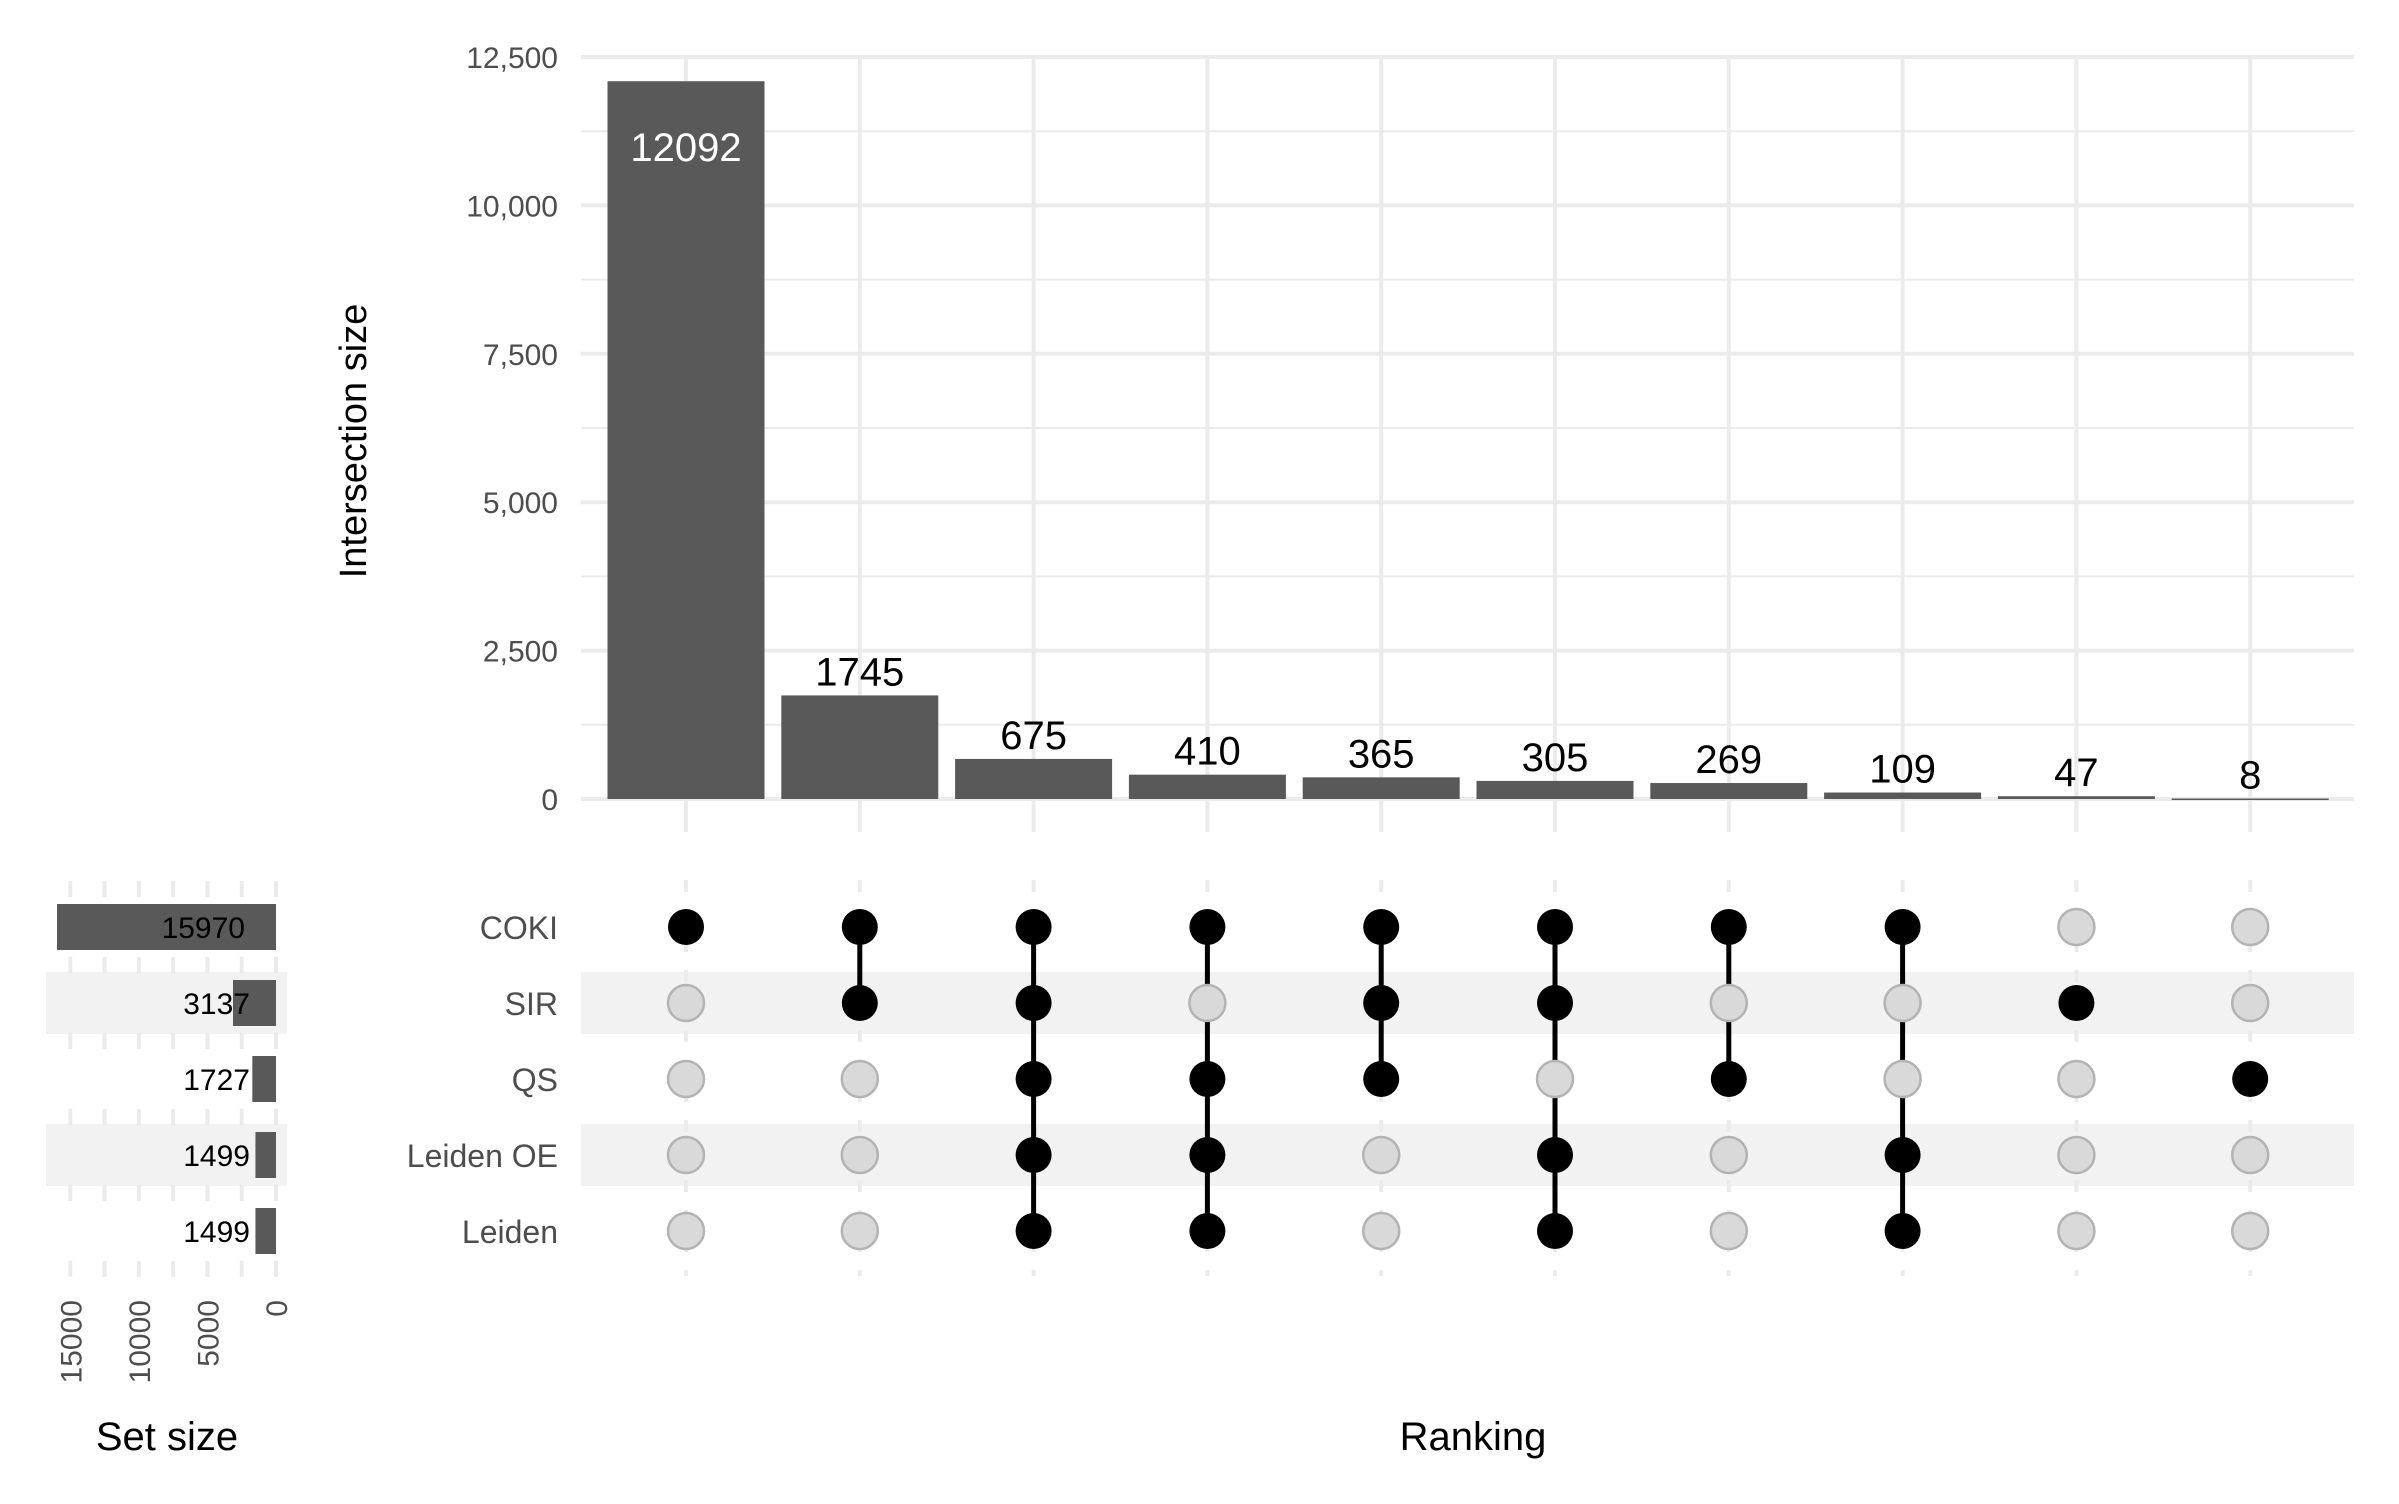  What do you see at coordinates (2250, 776) in the screenshot?
I see `intersection-bar-label: 8` at bounding box center [2250, 776].